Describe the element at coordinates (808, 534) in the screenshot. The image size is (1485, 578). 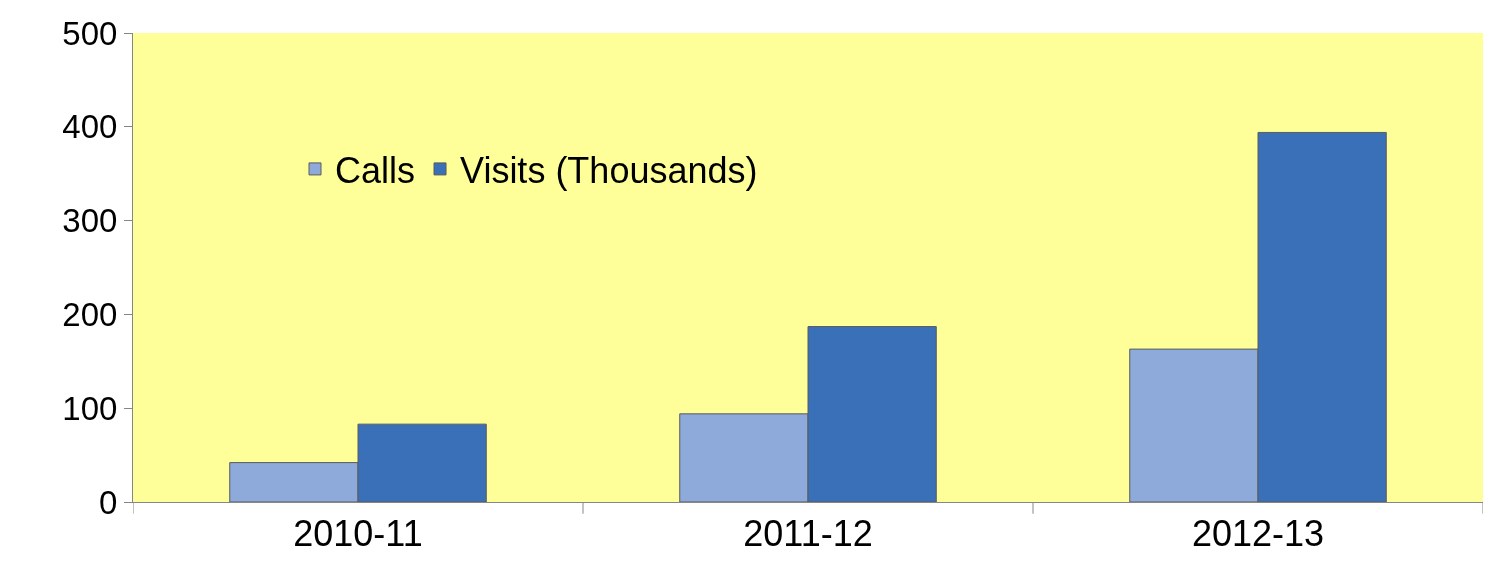
I see `x-tick-label: 2011-12` at that location.